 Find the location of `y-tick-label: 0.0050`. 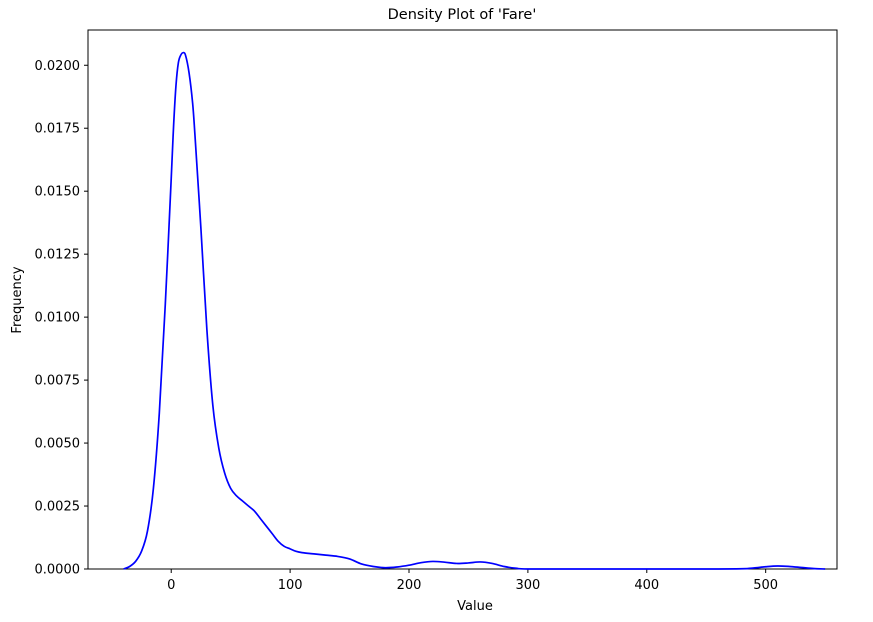

y-tick-label: 0.0050 is located at coordinates (58, 444).